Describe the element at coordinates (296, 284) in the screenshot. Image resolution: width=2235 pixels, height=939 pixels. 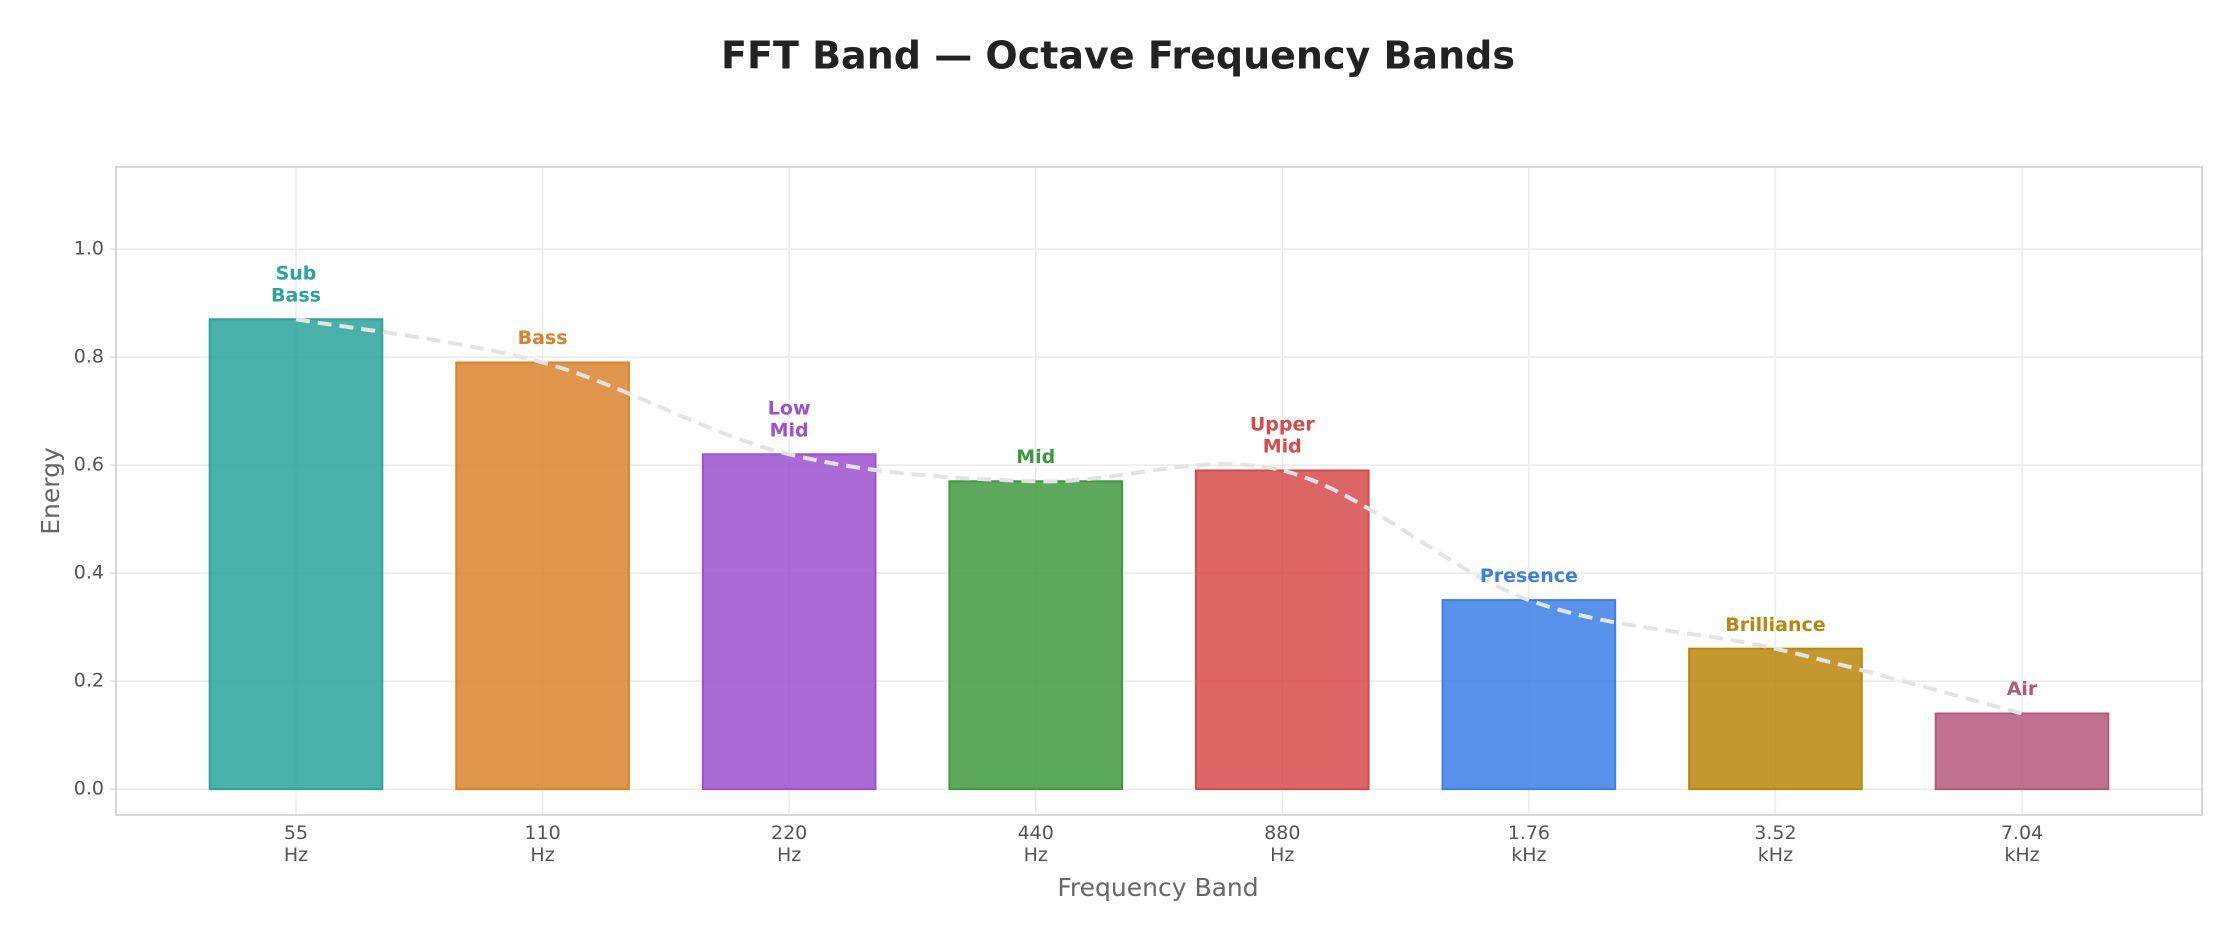
I see `bar-label: Sub Bass` at that location.